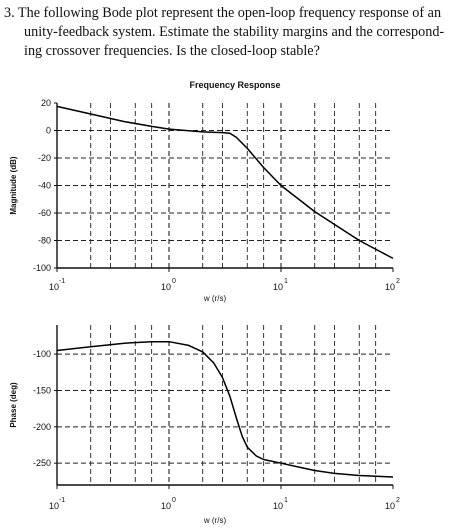 The height and width of the screenshot is (529, 466). I want to click on y-axis-label: Magnitude (dB), so click(13, 185).